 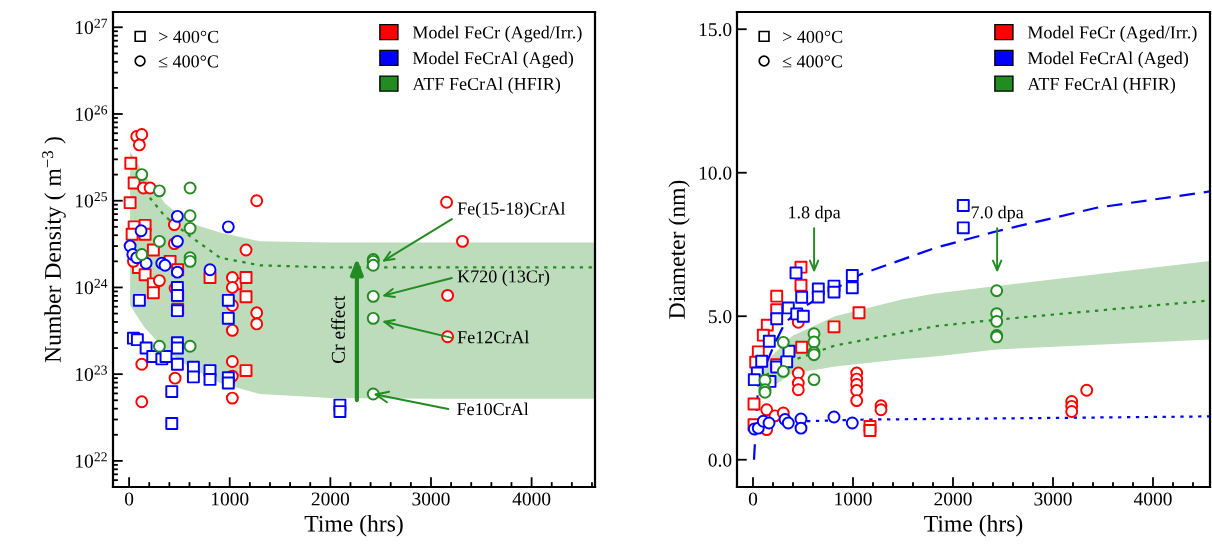 I want to click on y-axis-title: Diameter (nm), so click(x=679, y=249).